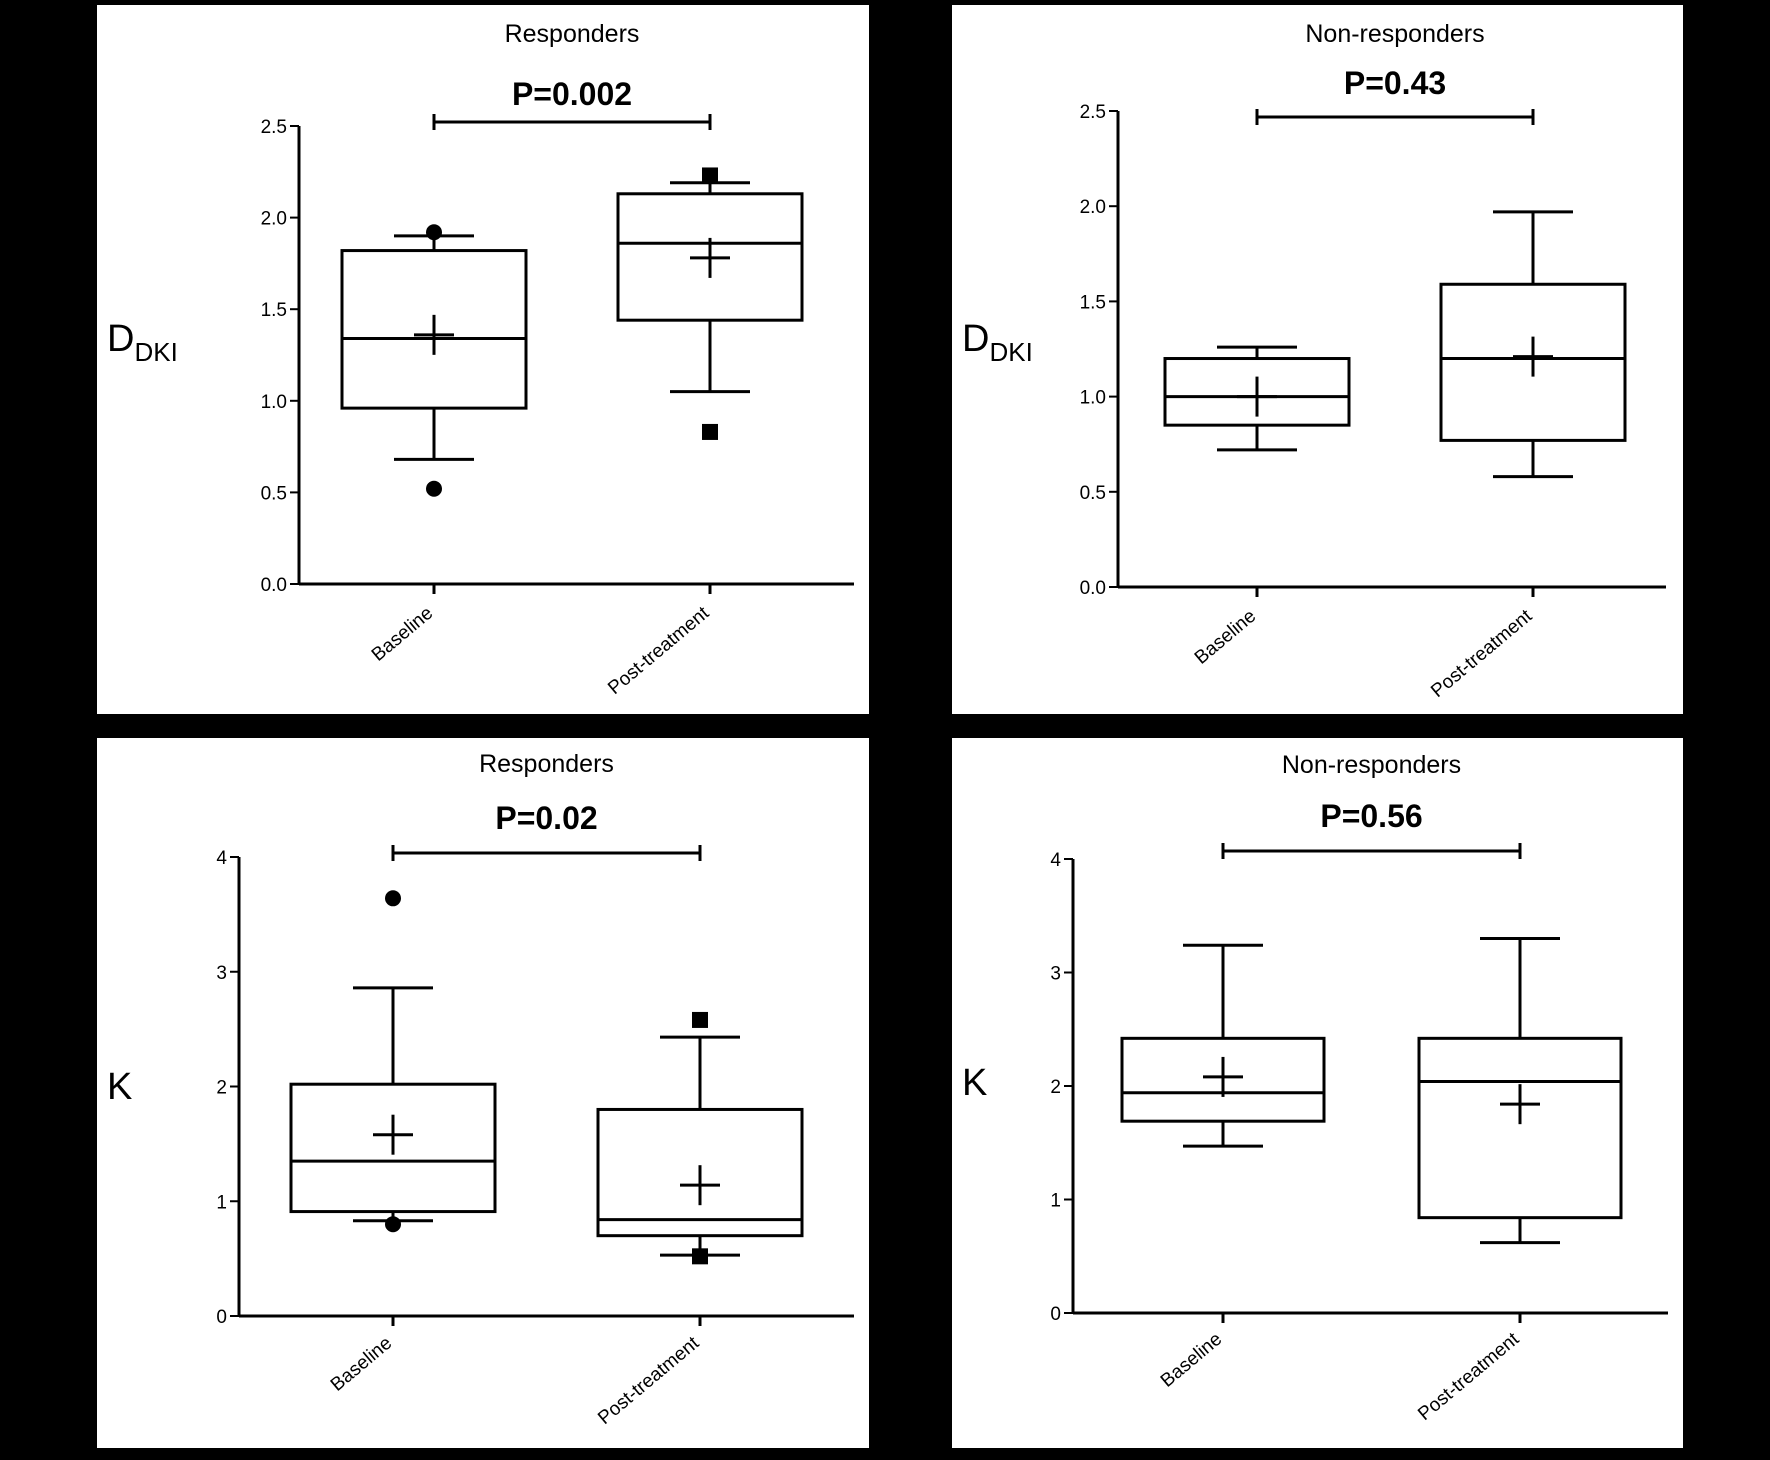  What do you see at coordinates (546, 818) in the screenshot?
I see `p-value-label: P=0.02` at bounding box center [546, 818].